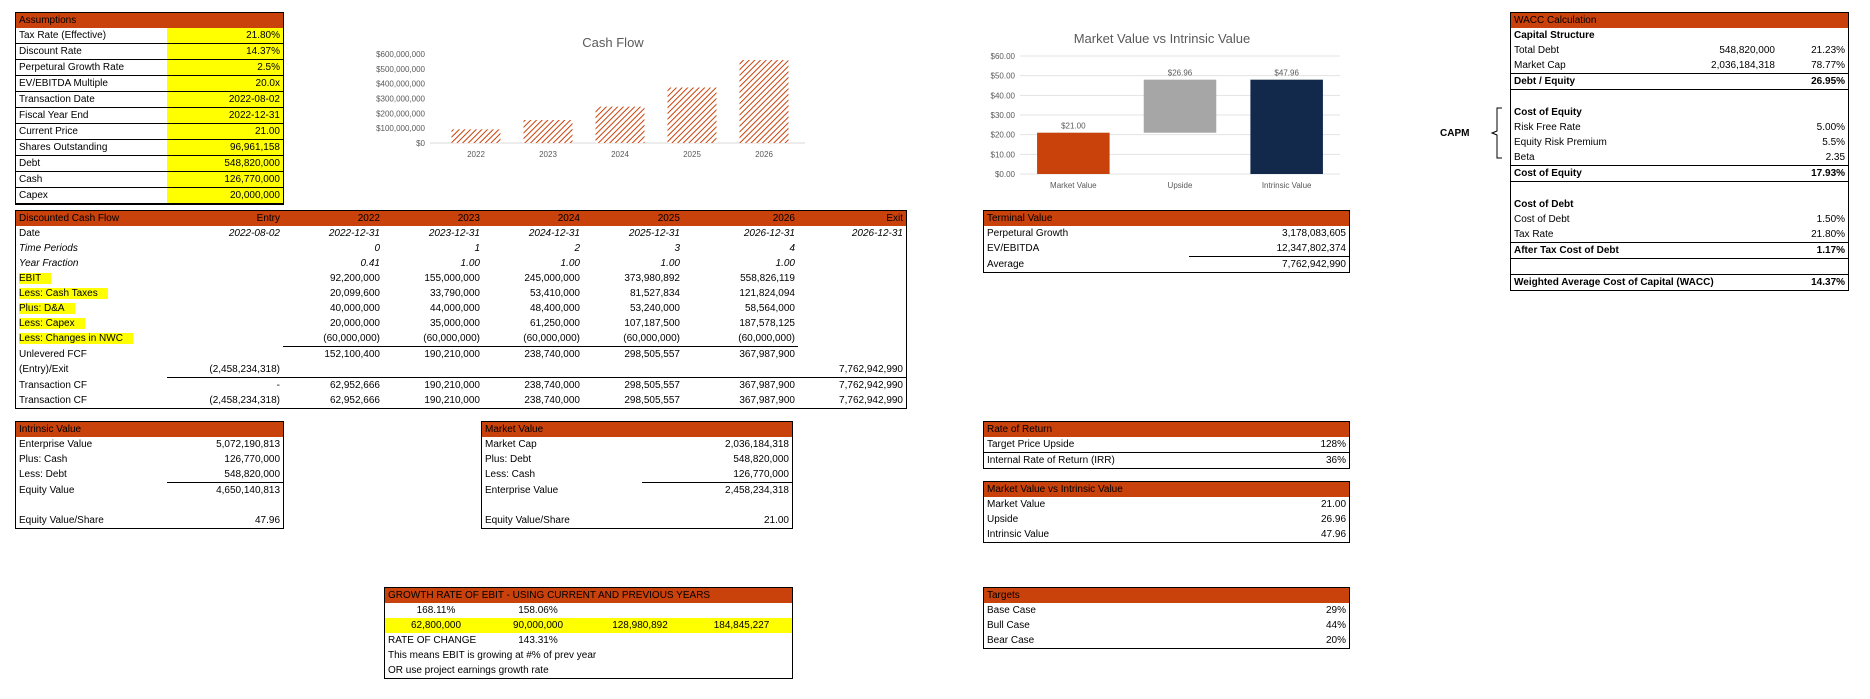 The width and height of the screenshot is (1870, 699). I want to click on row-value: 128%, so click(1269, 445).